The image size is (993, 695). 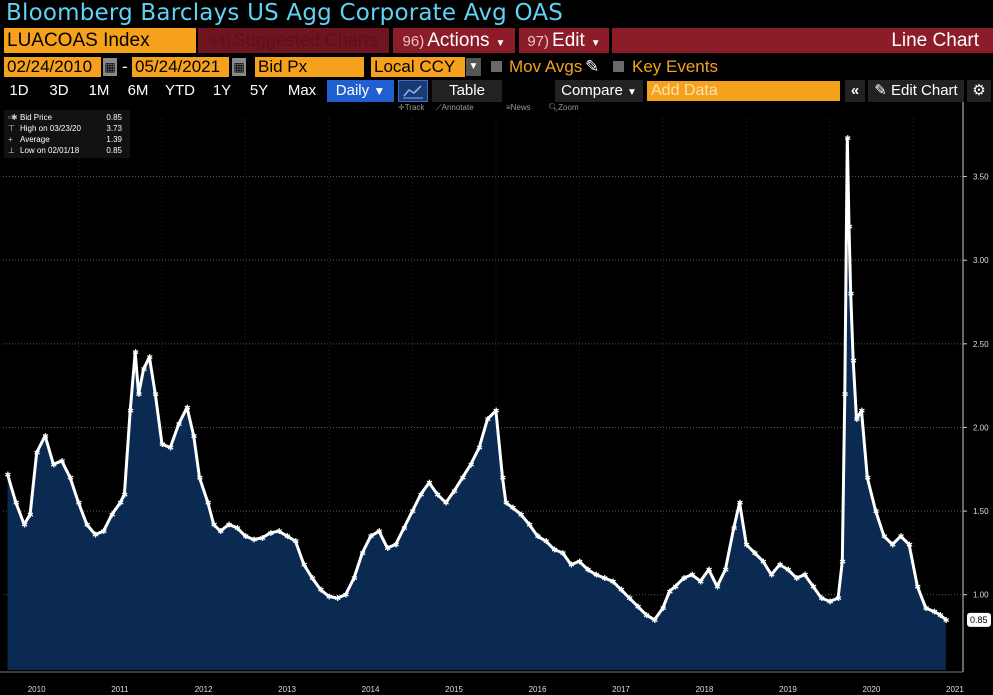 What do you see at coordinates (114, 139) in the screenshot?
I see `legend-average-value: 1.39` at bounding box center [114, 139].